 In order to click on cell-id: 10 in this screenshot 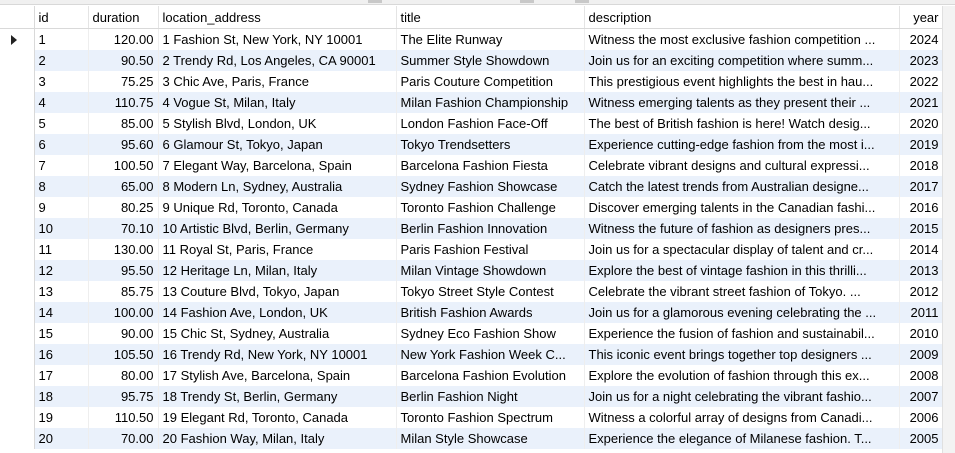, I will do `click(61, 228)`.